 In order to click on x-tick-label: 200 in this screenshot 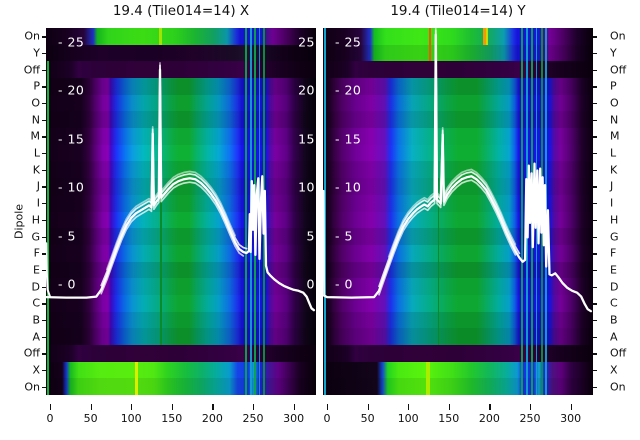, I will do `click(489, 418)`.